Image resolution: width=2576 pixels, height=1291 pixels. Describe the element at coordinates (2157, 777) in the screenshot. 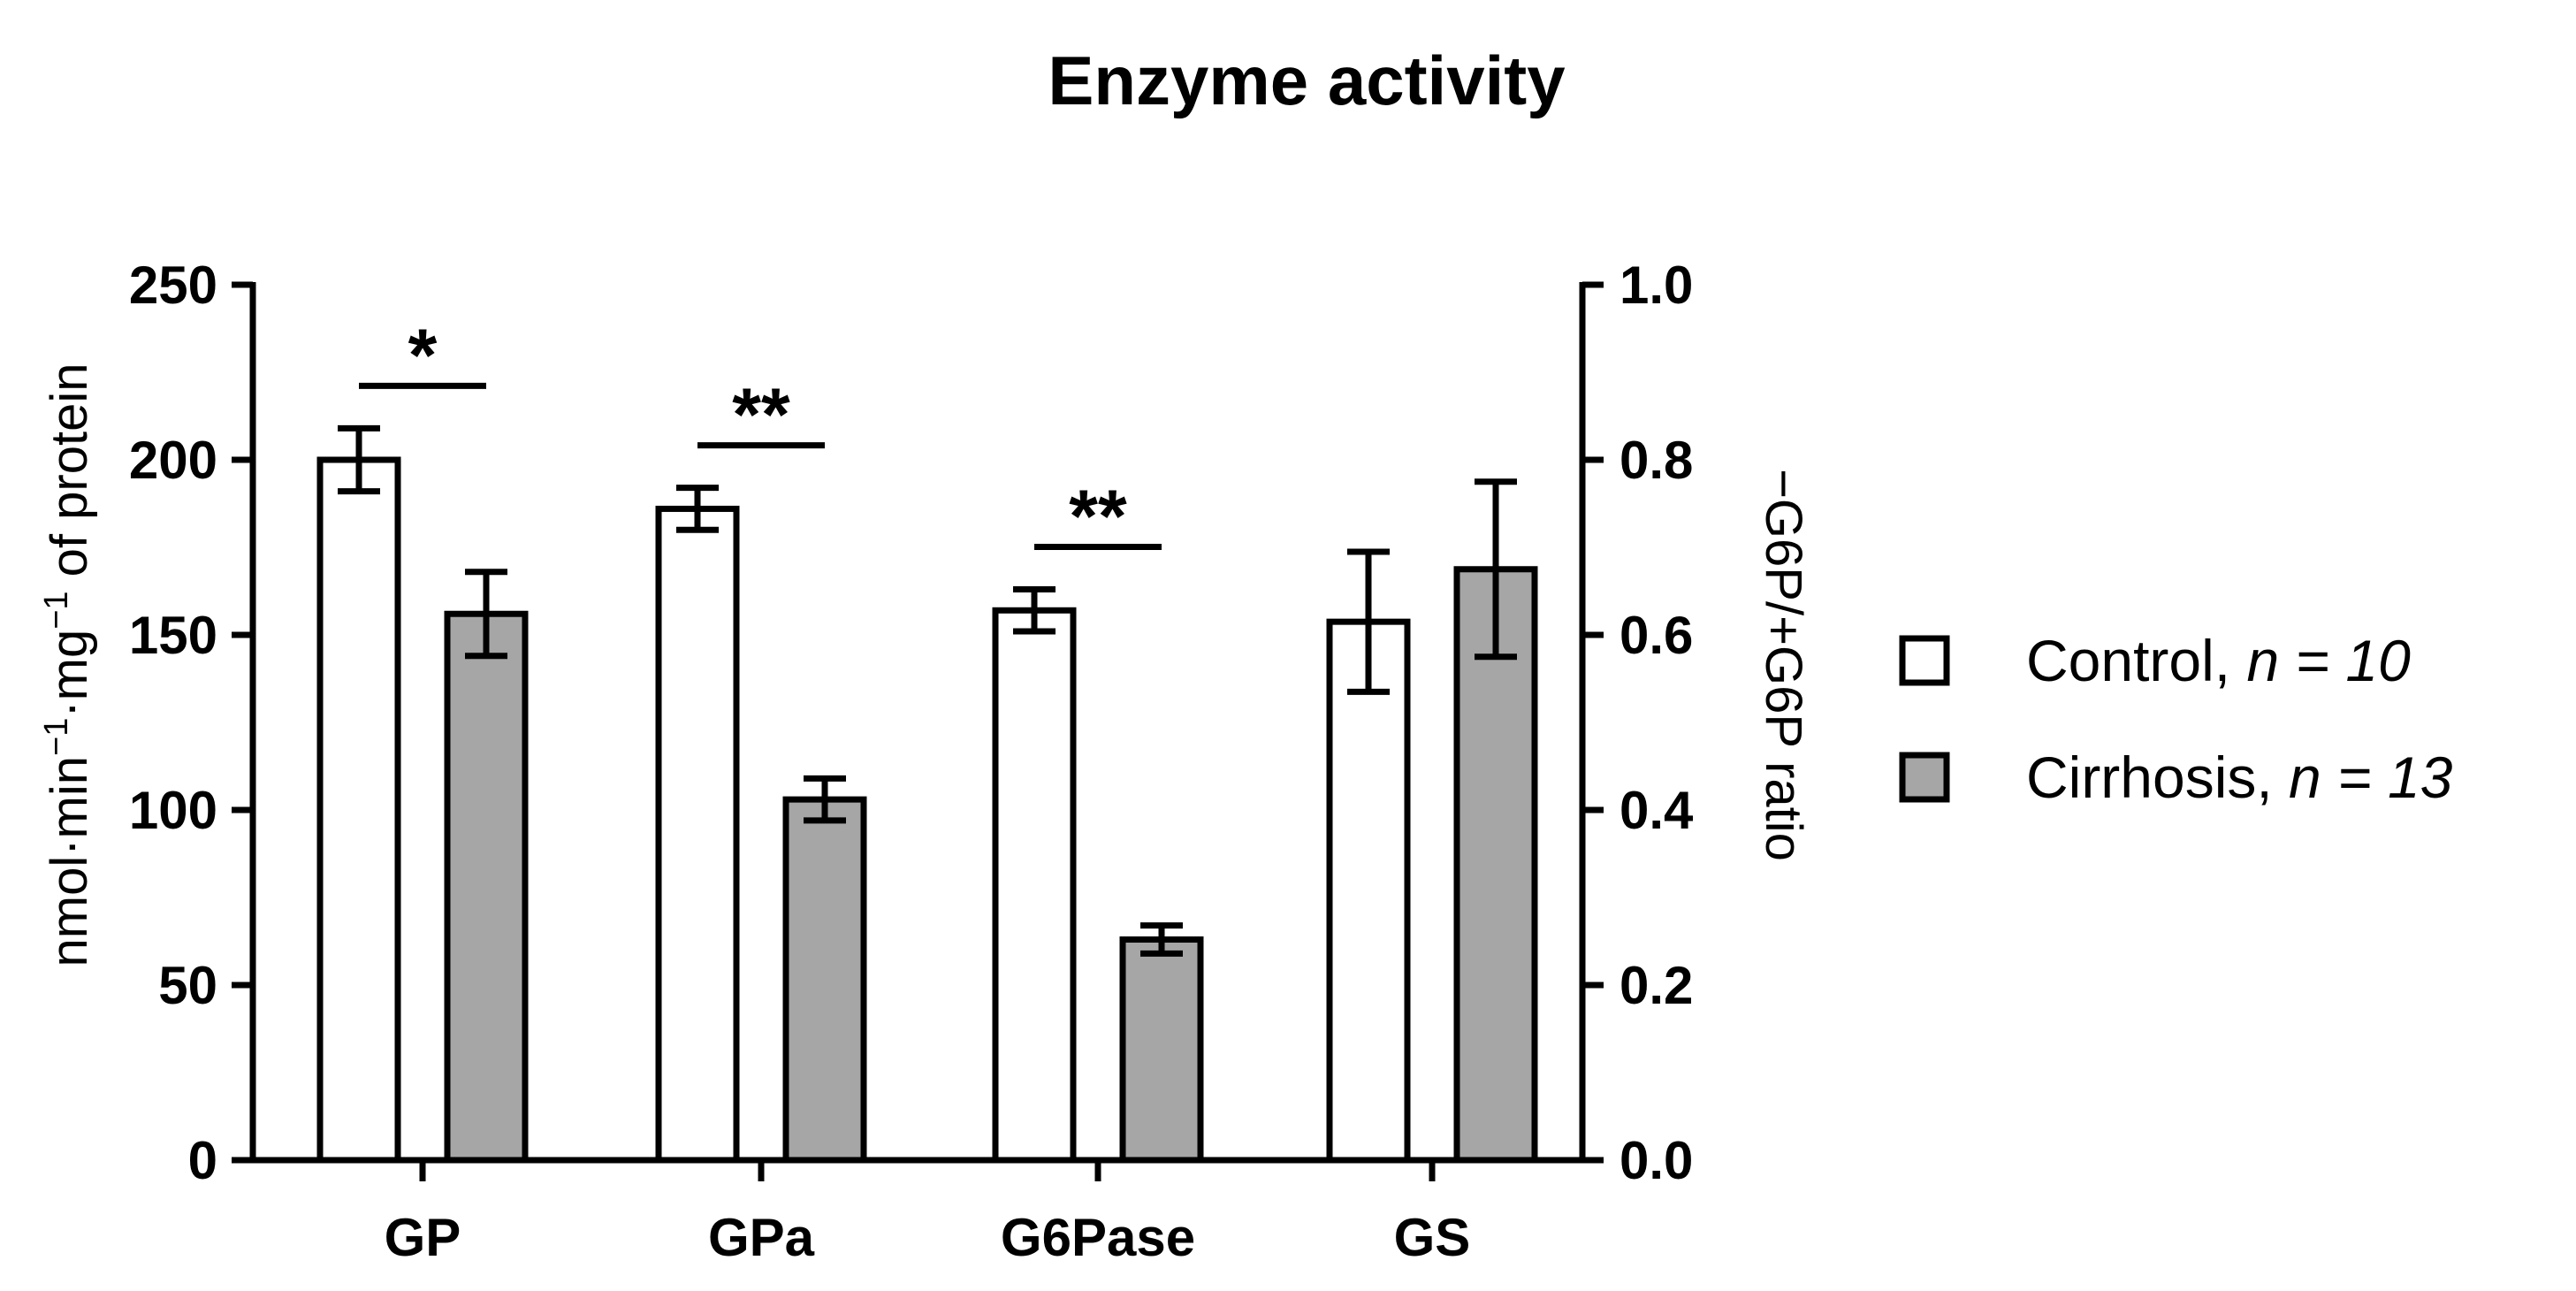

I see `legend-label-text: Cirrhosis,` at that location.